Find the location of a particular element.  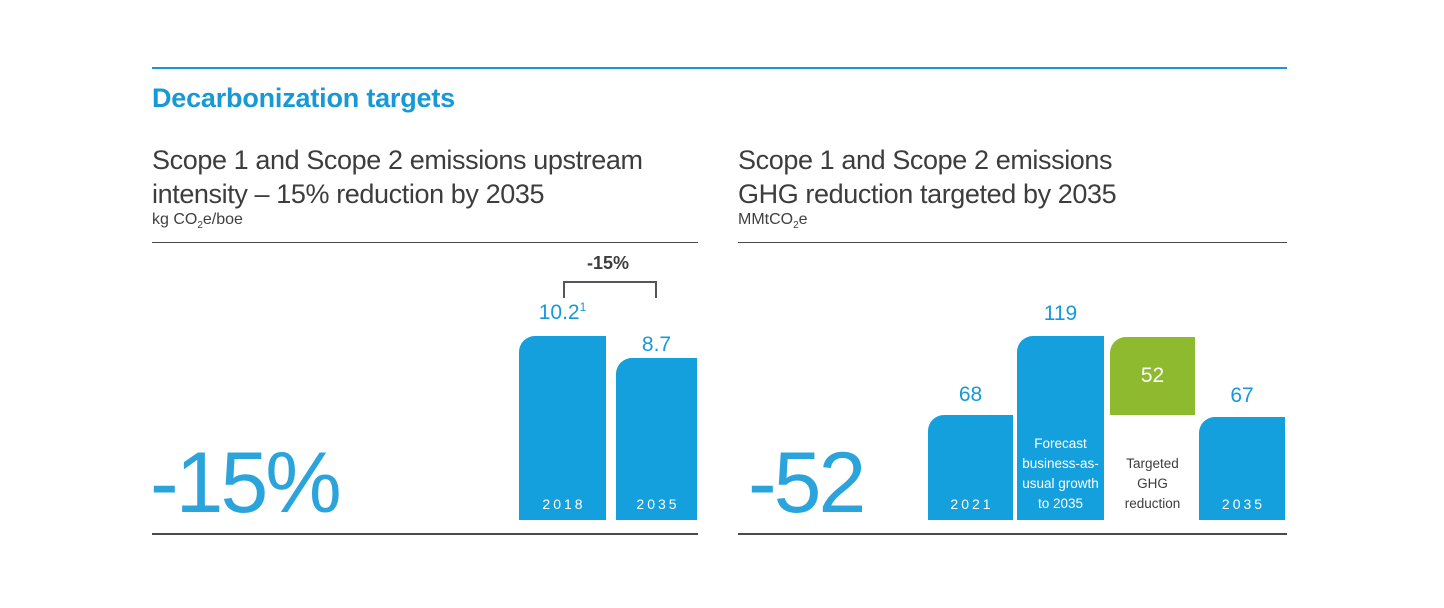

targeted-ghg-caption-line3: reduction is located at coordinates (1152, 503).